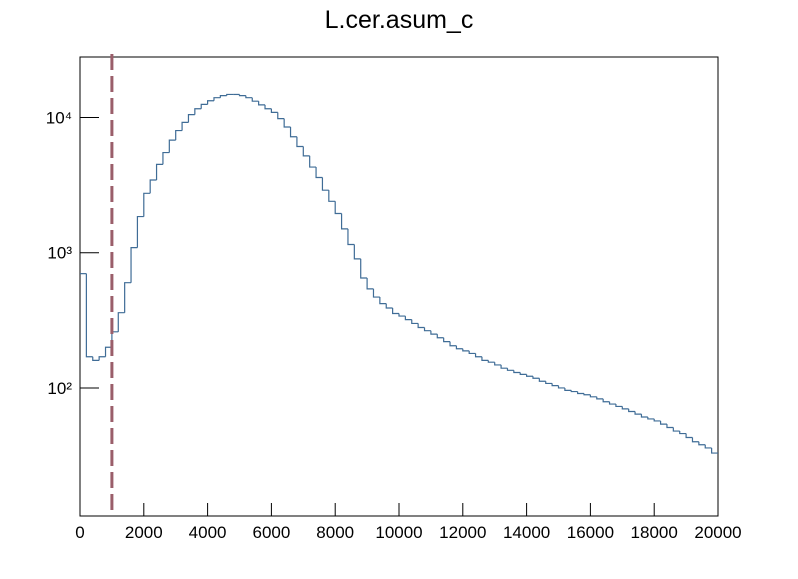 The height and width of the screenshot is (579, 798). I want to click on x-tick-label: 6000, so click(271, 532).